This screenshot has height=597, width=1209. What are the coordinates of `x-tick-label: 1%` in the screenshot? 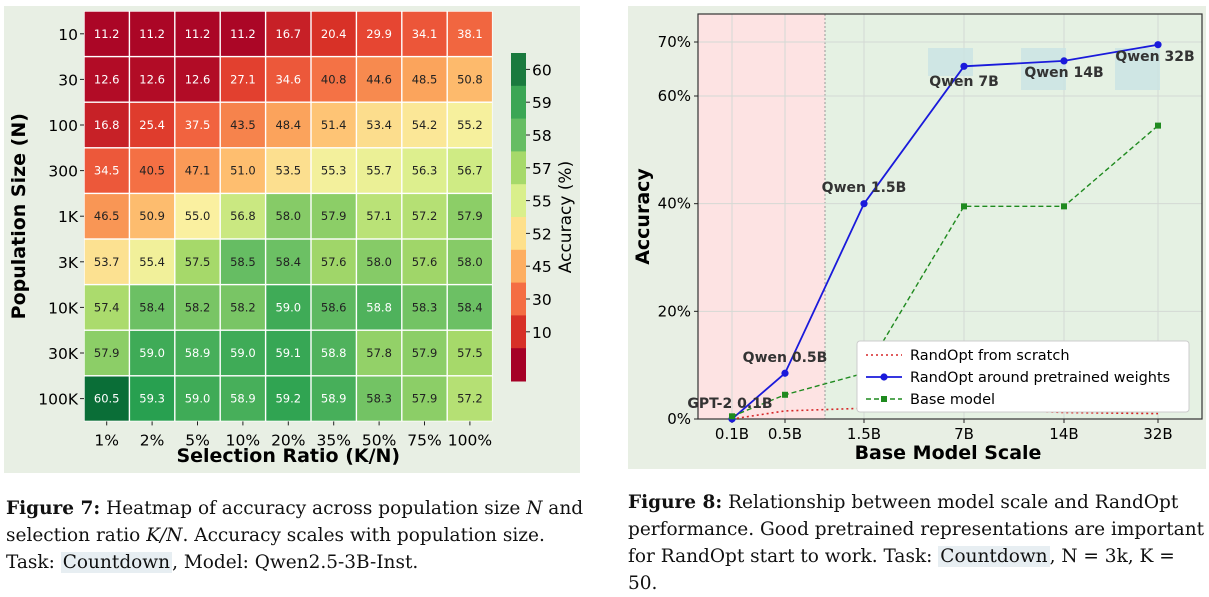 It's located at (106, 440).